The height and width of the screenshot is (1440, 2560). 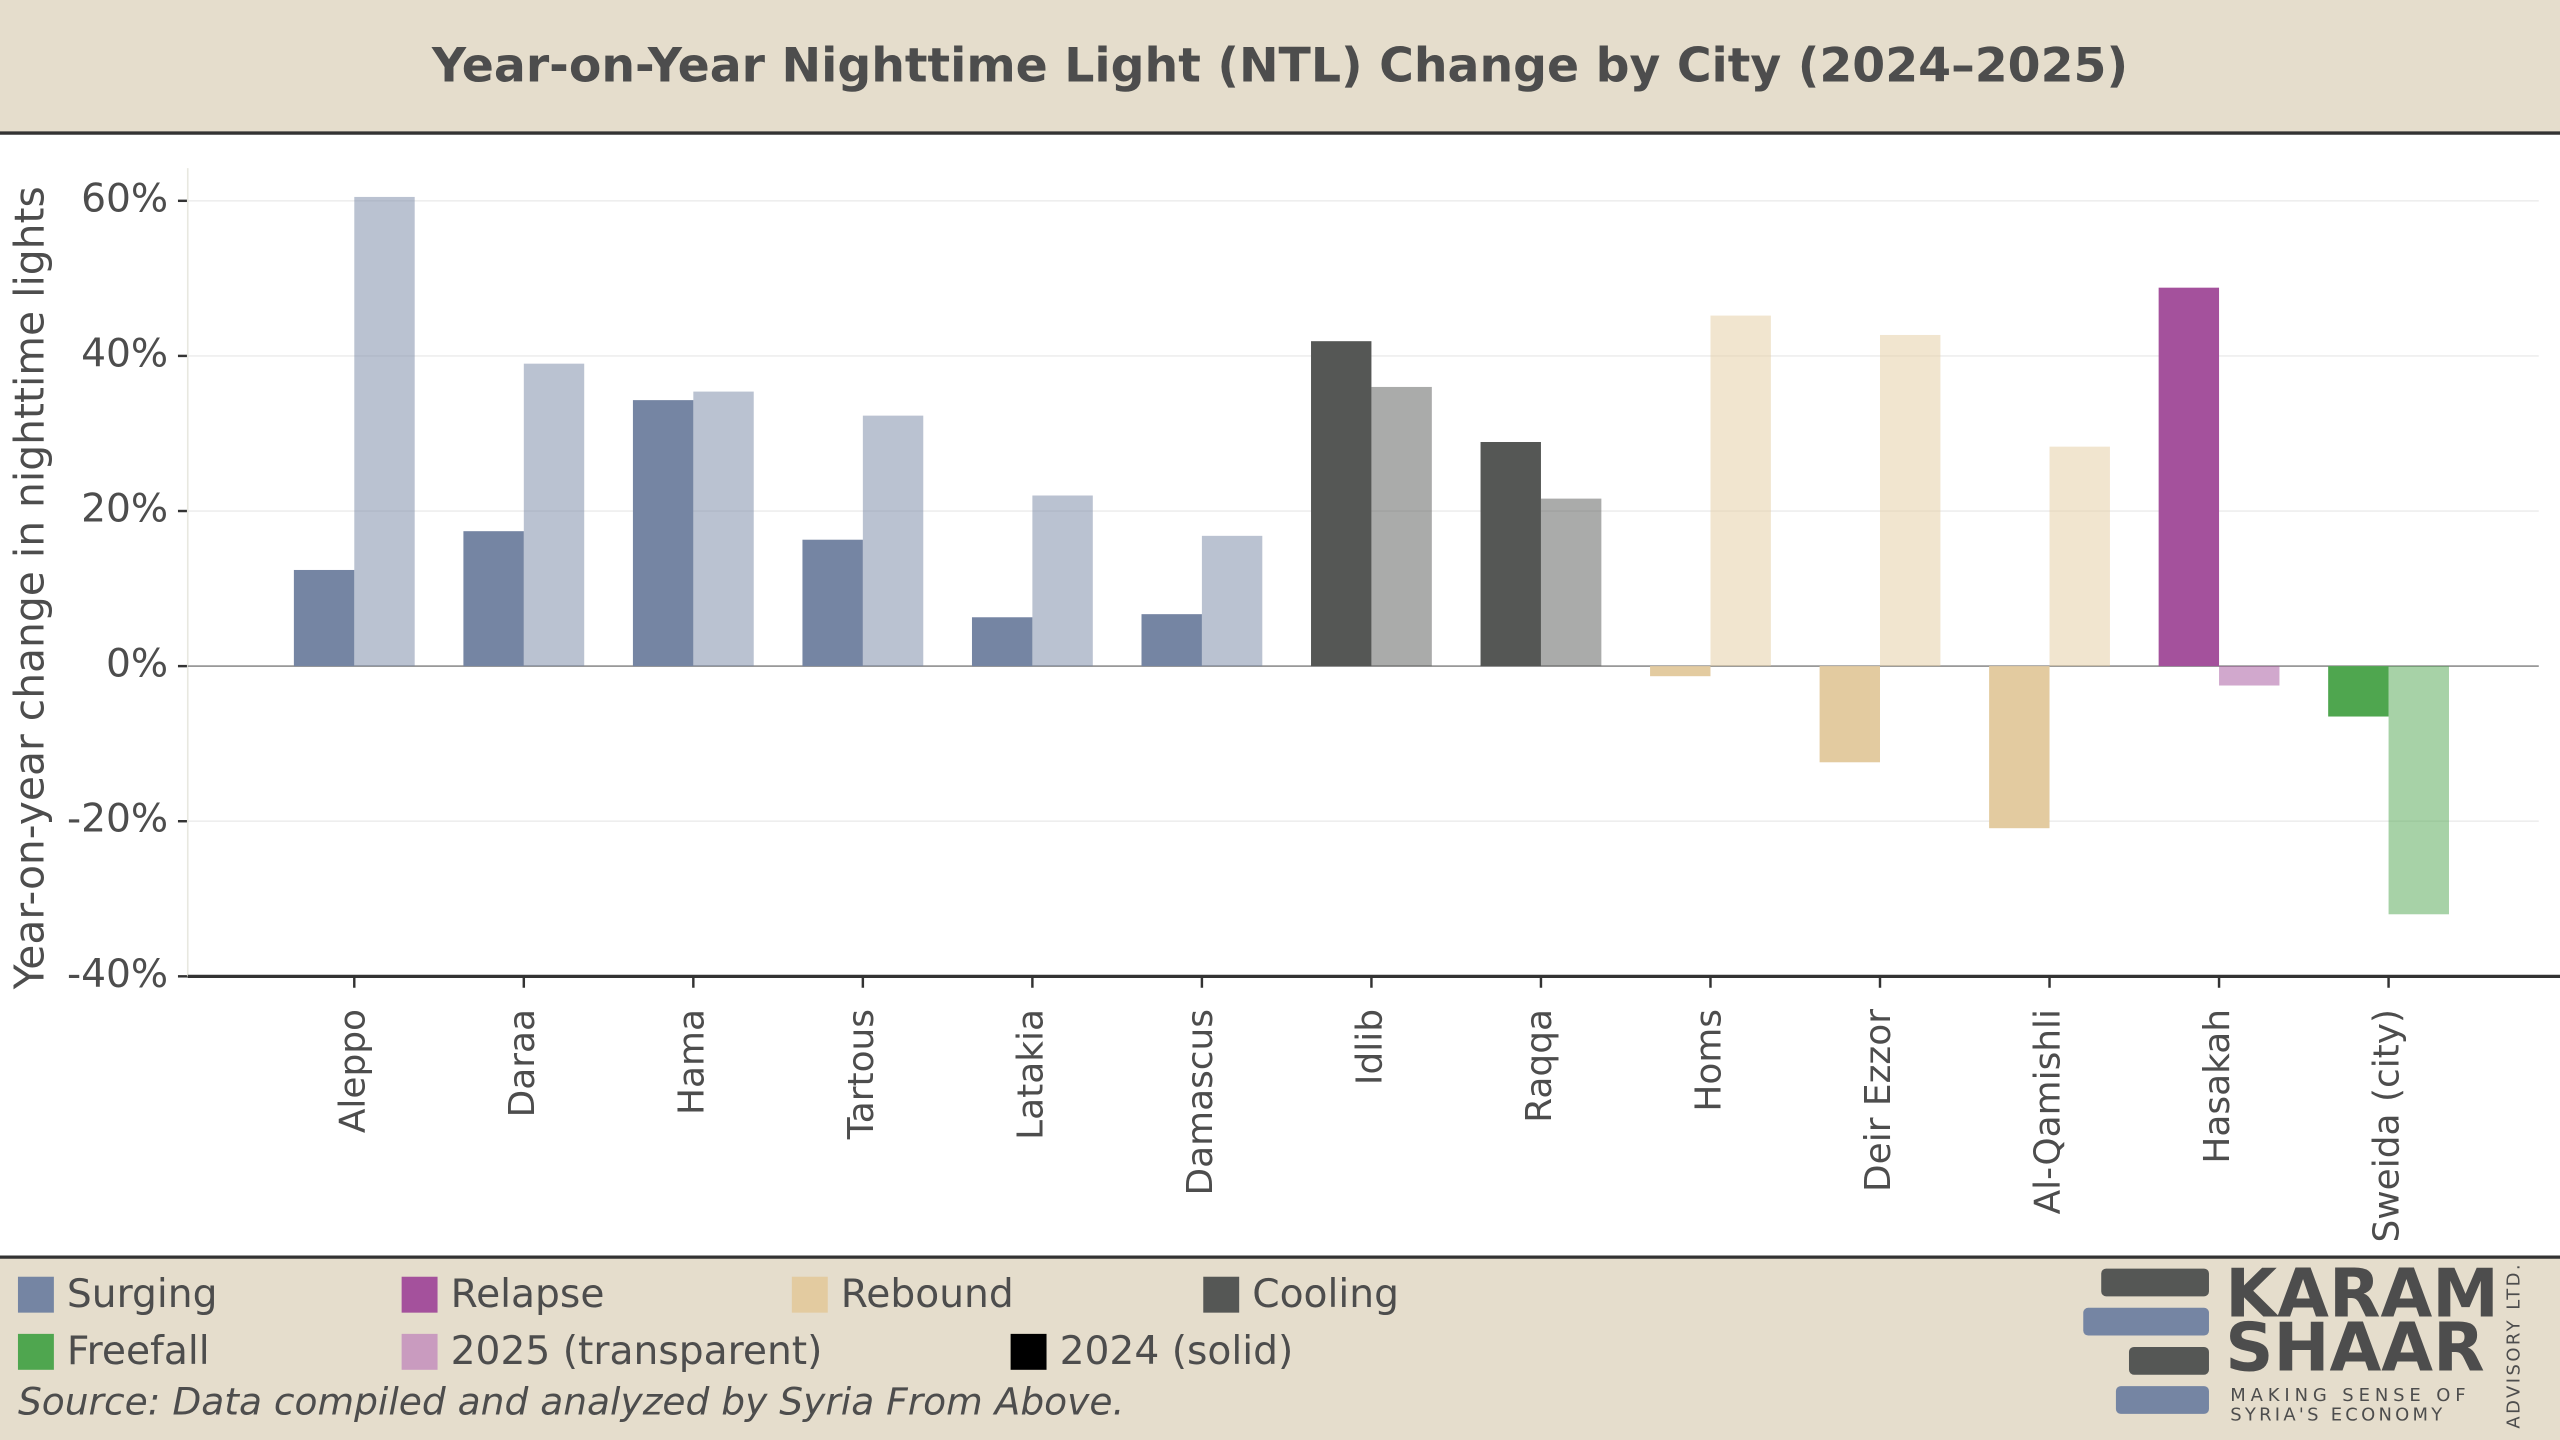 What do you see at coordinates (2048, 1111) in the screenshot?
I see `x-tick-label: Al-Qamishli` at bounding box center [2048, 1111].